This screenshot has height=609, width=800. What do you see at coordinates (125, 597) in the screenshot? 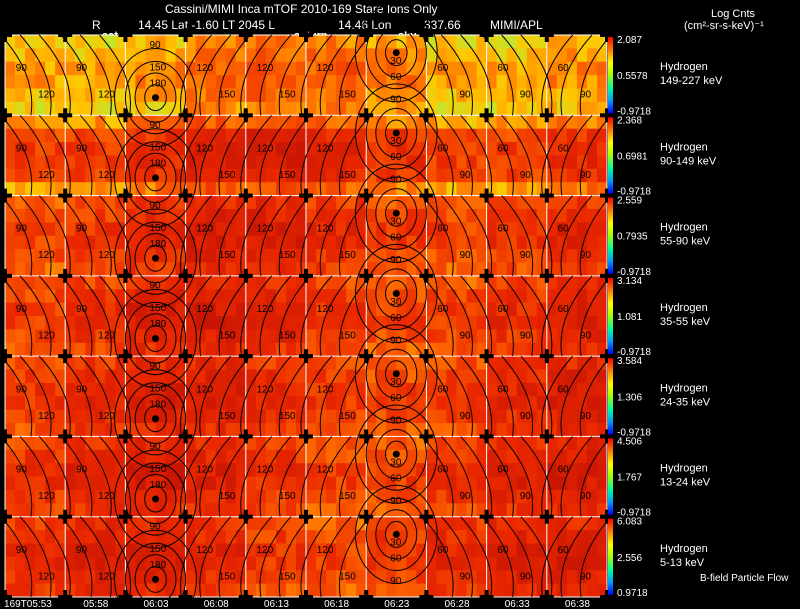
I see `corner-cross` at bounding box center [125, 597].